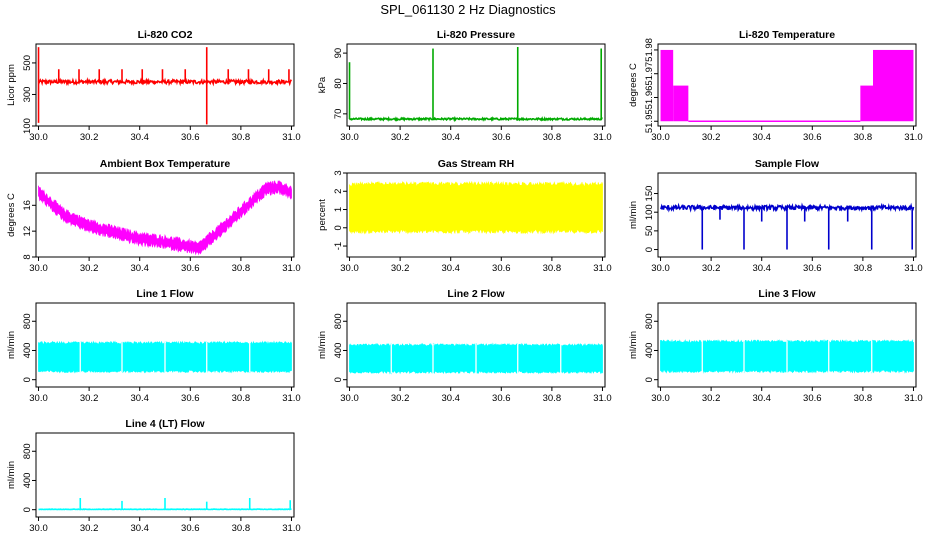 The width and height of the screenshot is (936, 540). What do you see at coordinates (322, 215) in the screenshot?
I see `y-axis-label: percent` at bounding box center [322, 215].